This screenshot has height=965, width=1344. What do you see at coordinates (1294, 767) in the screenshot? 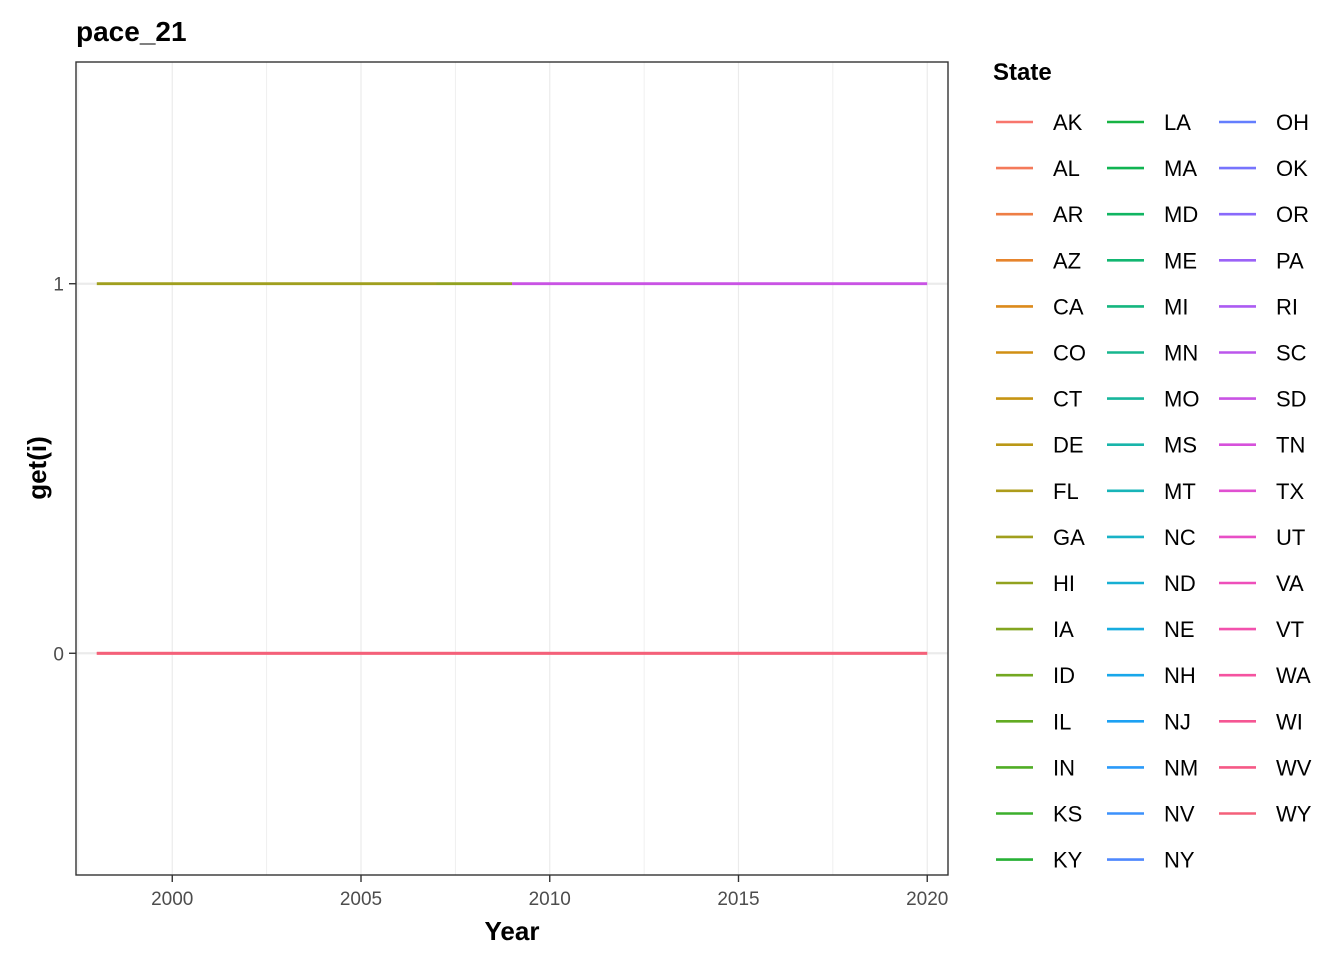
I see `legend-label: WV` at bounding box center [1294, 767].